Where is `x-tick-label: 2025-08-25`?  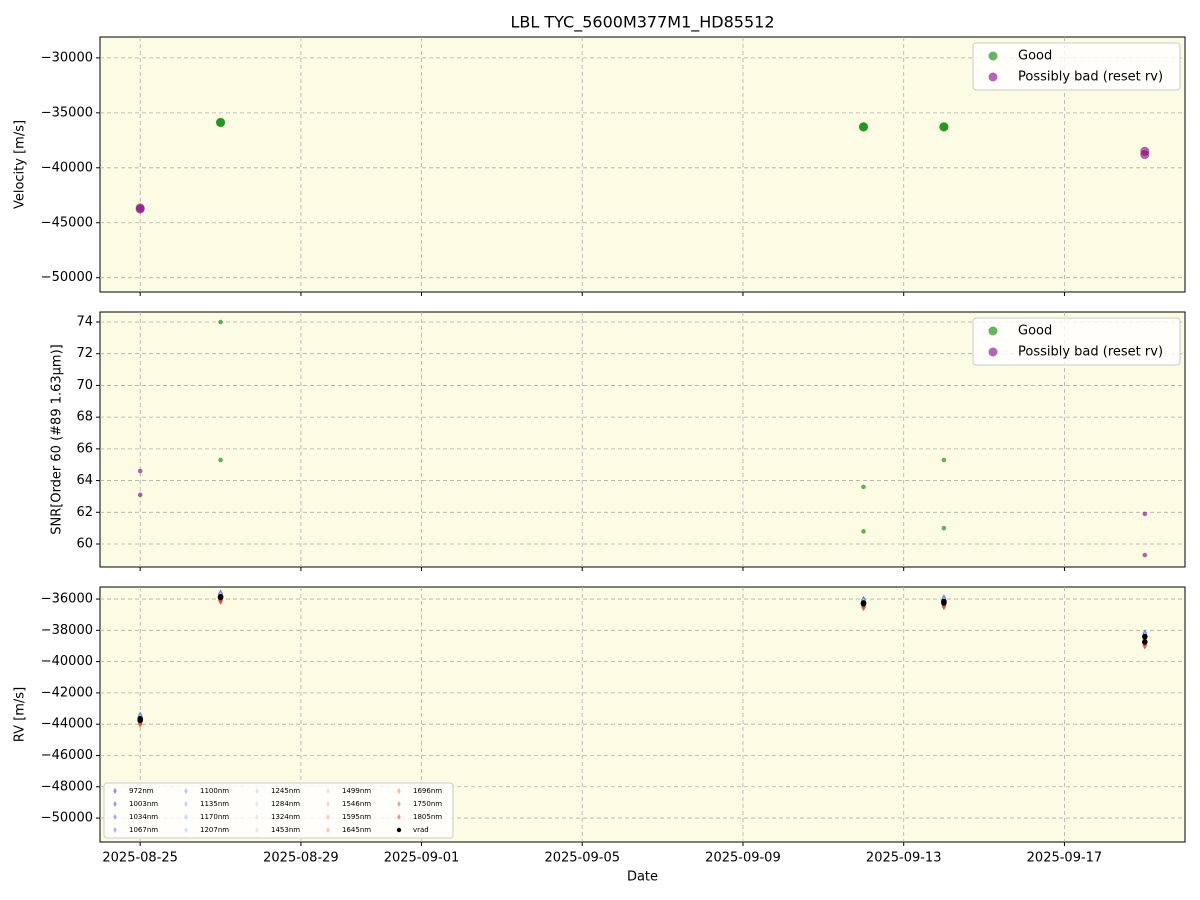
x-tick-label: 2025-08-25 is located at coordinates (140, 858).